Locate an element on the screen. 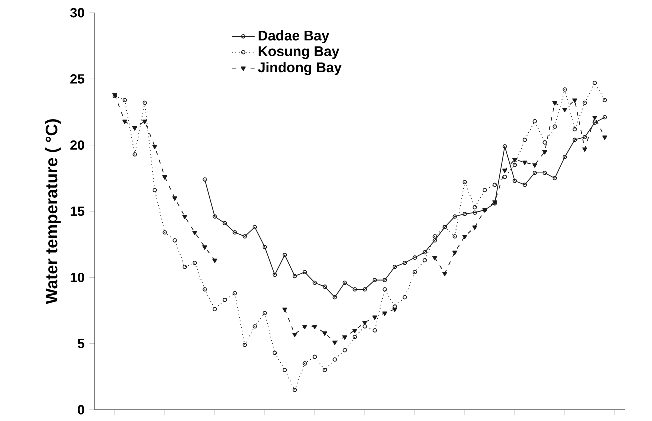 The image size is (652, 421). legend-label: Dadae Bay is located at coordinates (294, 37).